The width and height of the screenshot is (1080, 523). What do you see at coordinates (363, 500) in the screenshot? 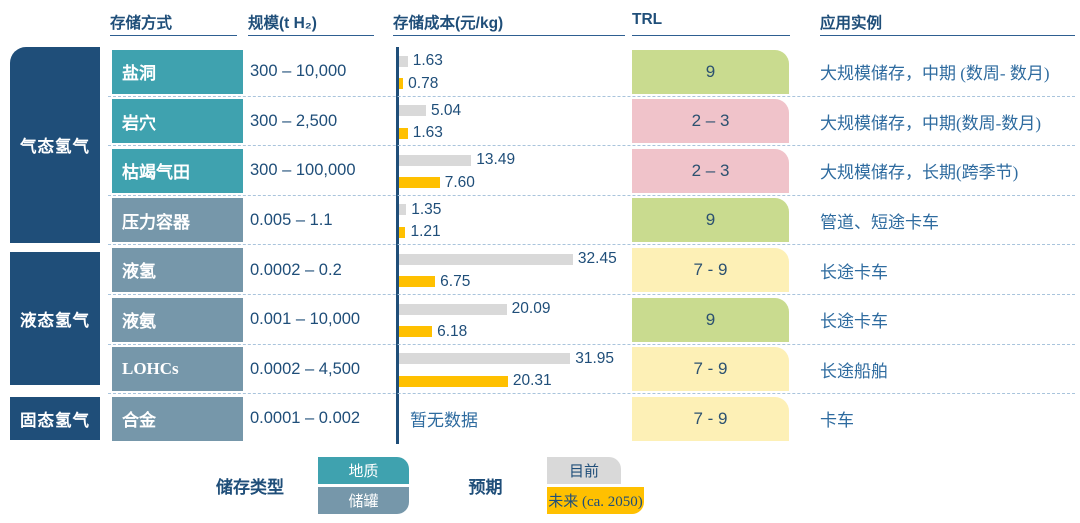
I see `legend-item-tank: 储罐` at bounding box center [363, 500].